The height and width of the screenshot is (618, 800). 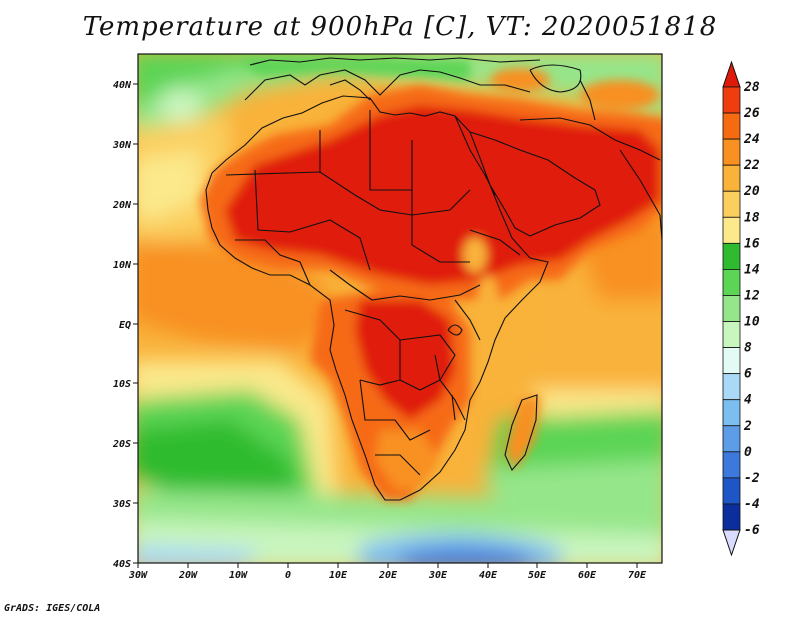 What do you see at coordinates (731, 74) in the screenshot?
I see `colorbar-top-arrow` at bounding box center [731, 74].